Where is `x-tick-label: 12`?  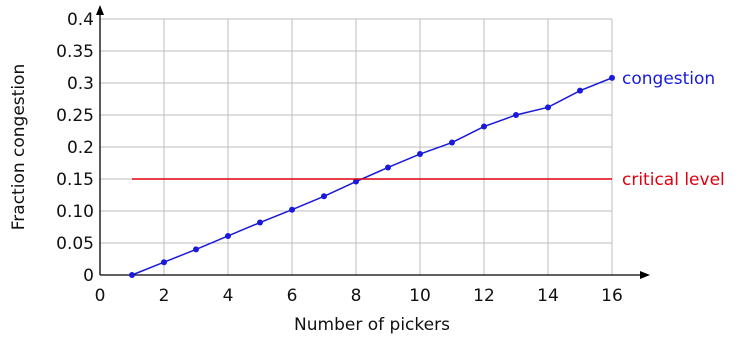 x-tick-label: 12 is located at coordinates (484, 296).